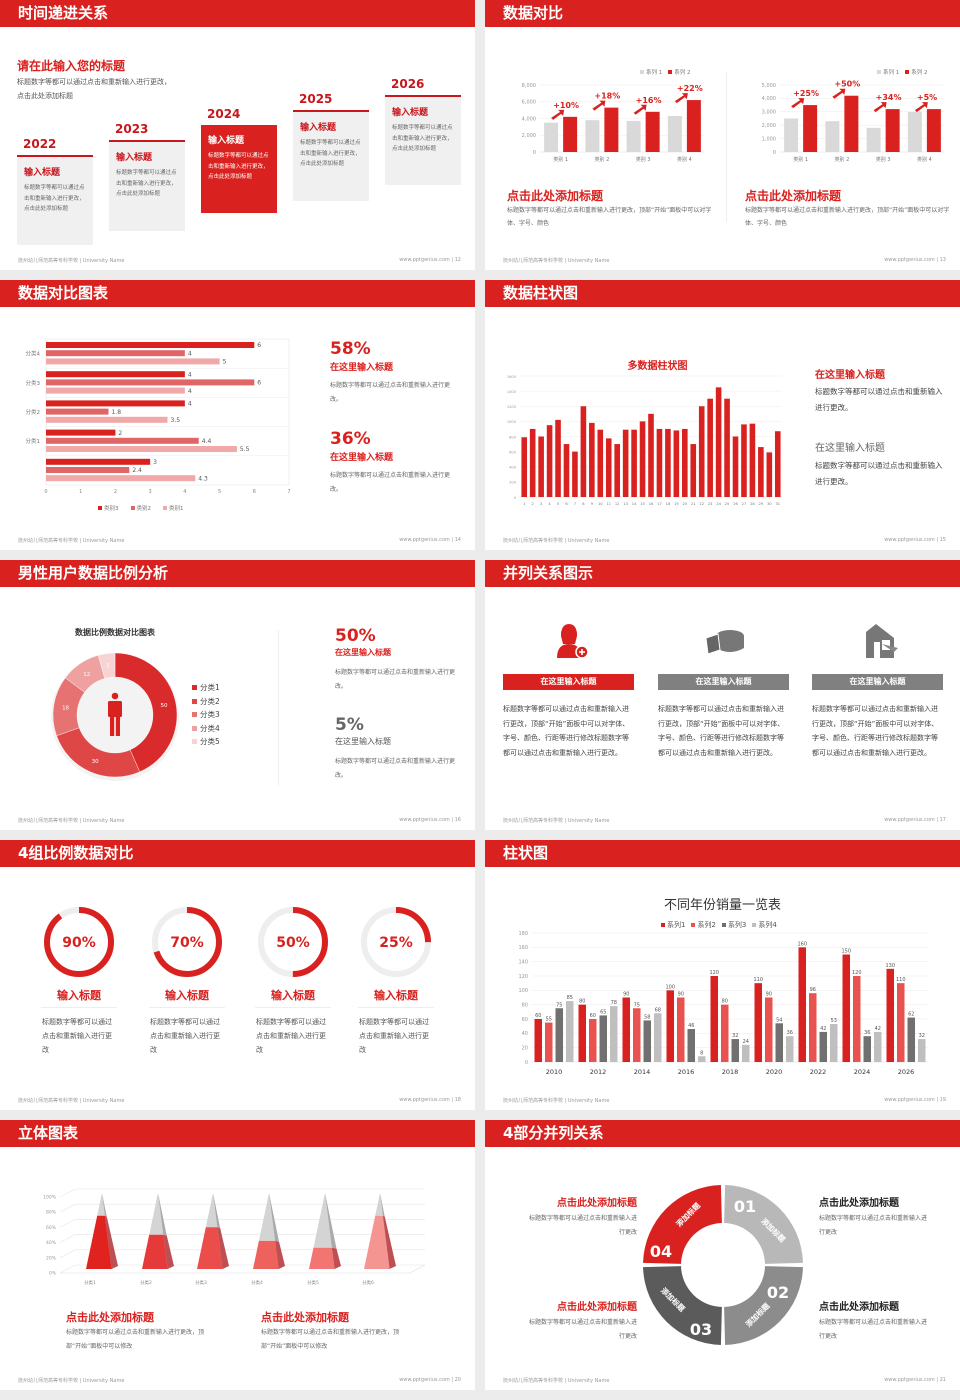 Image resolution: width=960 pixels, height=1400 pixels. What do you see at coordinates (515, 498) in the screenshot?
I see `y-tick-label: 0` at bounding box center [515, 498].